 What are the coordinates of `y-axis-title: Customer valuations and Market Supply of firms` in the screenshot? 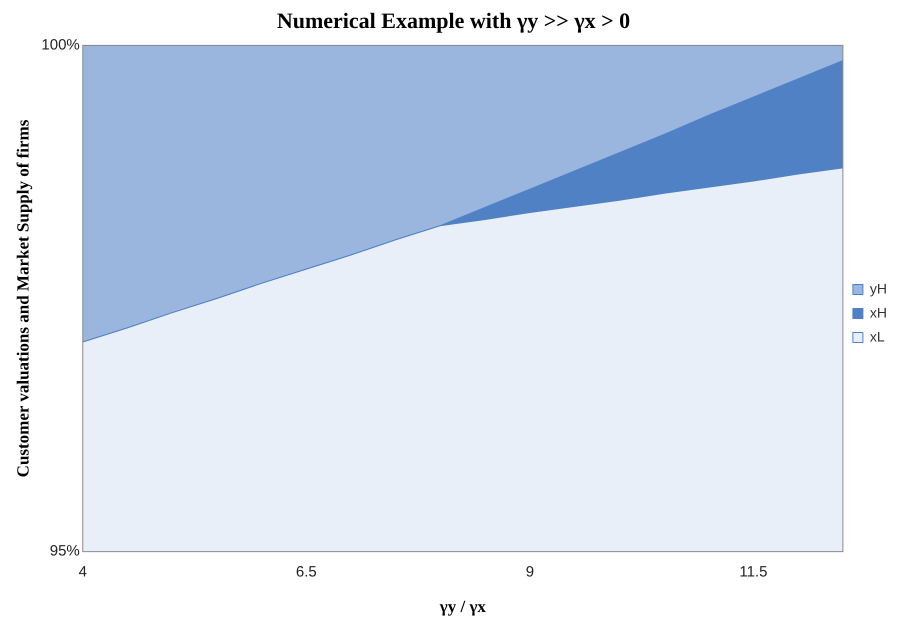 It's located at (23, 298).